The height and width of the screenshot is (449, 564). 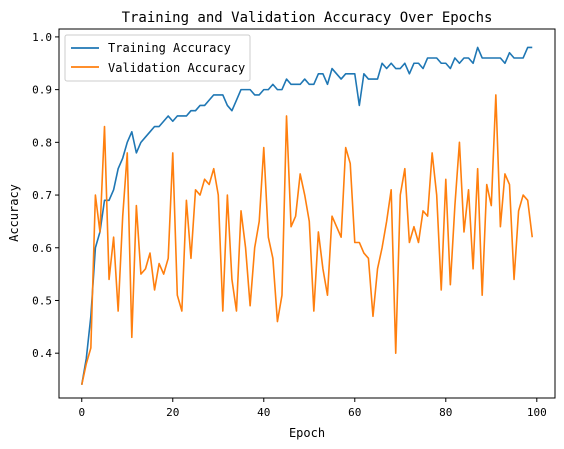 I want to click on y-tick-label: 0.6, so click(x=42, y=248).